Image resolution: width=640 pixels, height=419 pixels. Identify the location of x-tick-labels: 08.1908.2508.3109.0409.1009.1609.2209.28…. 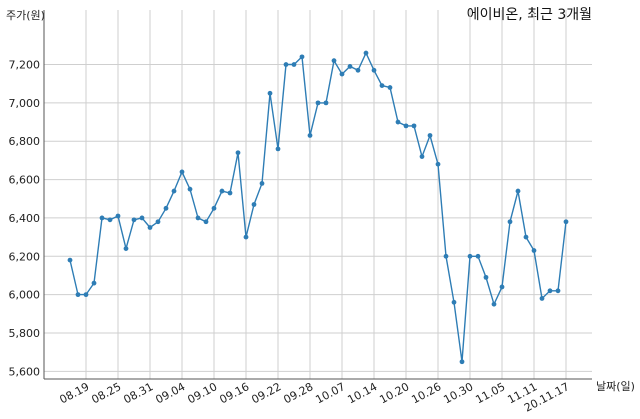
(314, 397).